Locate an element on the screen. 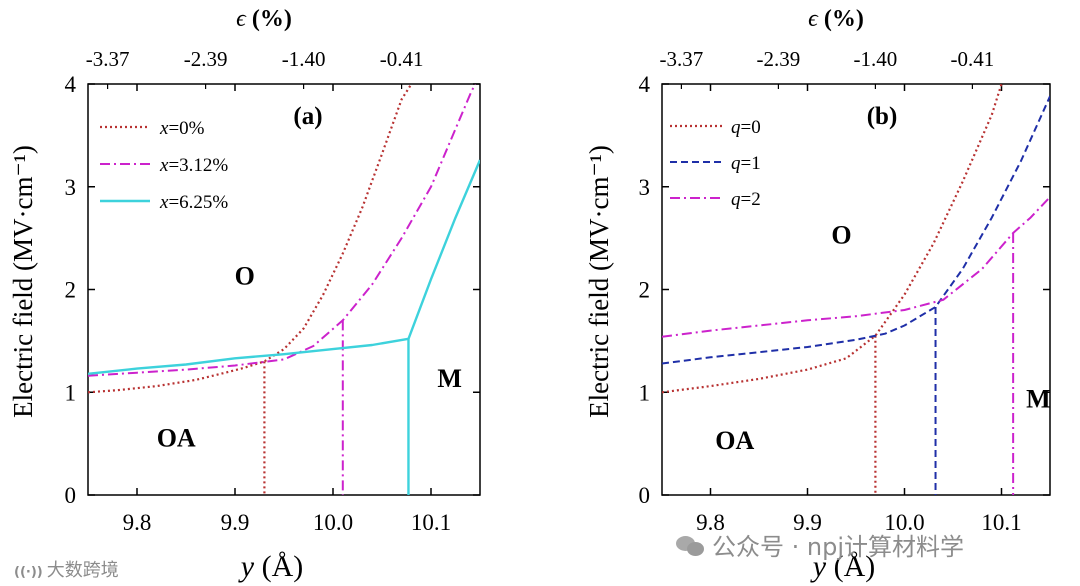  panel-a-y-tick-label: 2 is located at coordinates (71, 290).